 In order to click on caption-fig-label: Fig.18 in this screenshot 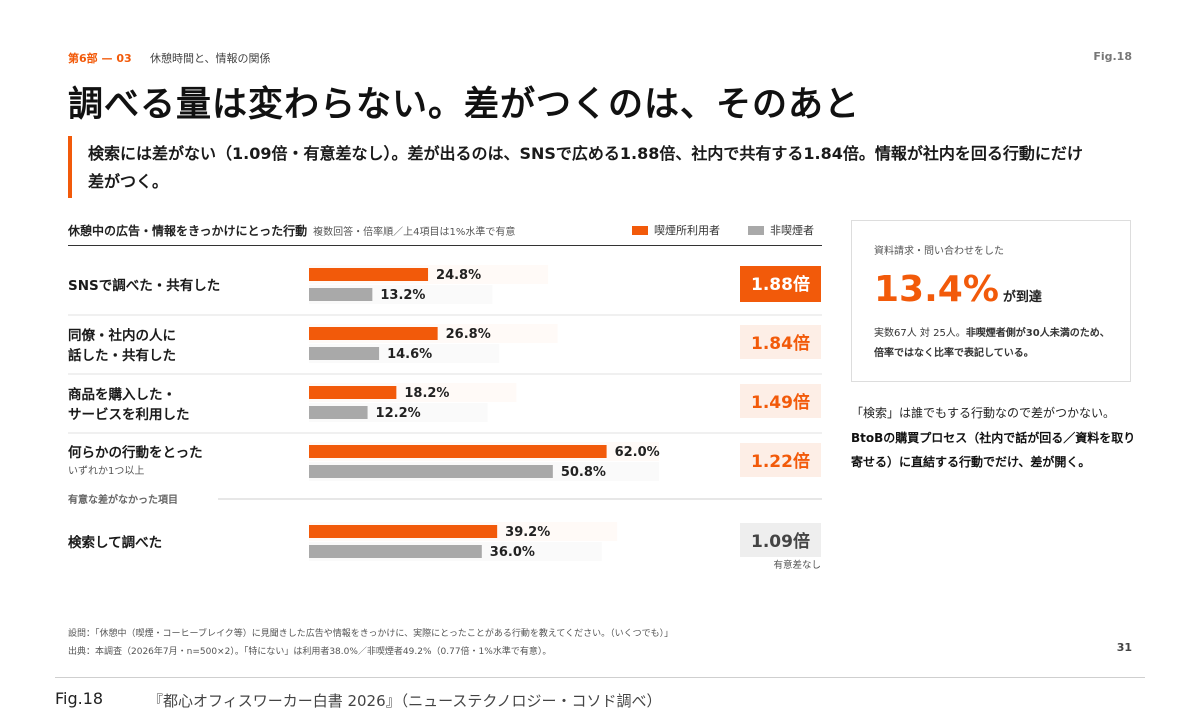, I will do `click(79, 698)`.